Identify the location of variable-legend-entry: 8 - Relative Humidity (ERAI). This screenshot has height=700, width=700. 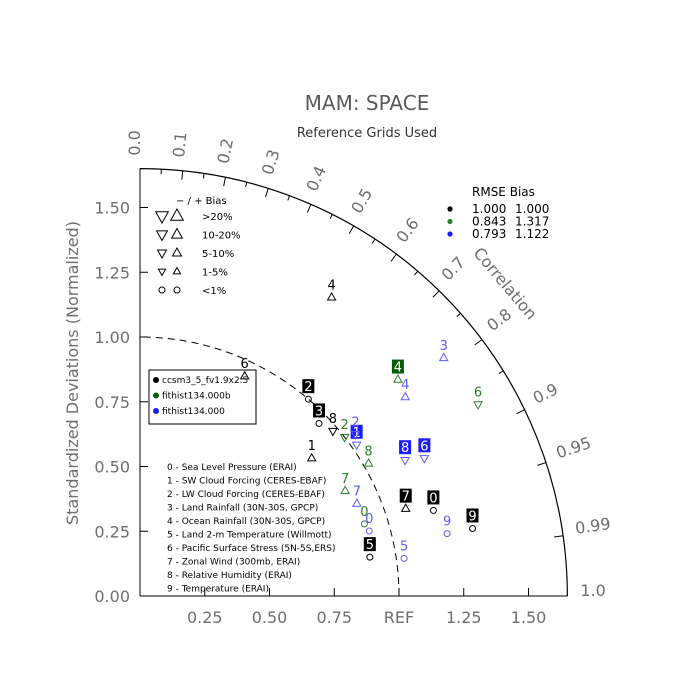
(229, 576).